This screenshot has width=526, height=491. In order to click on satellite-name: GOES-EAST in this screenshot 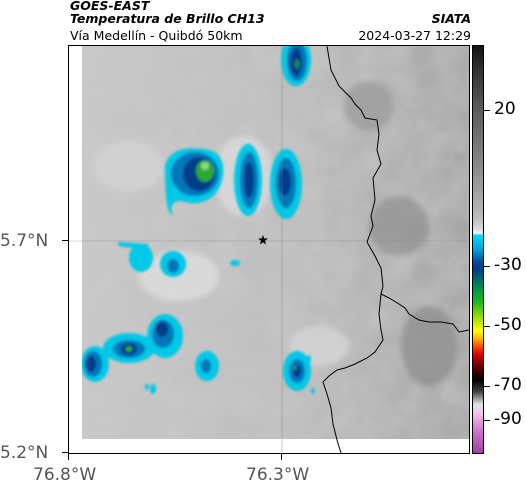, I will do `click(110, 6)`.